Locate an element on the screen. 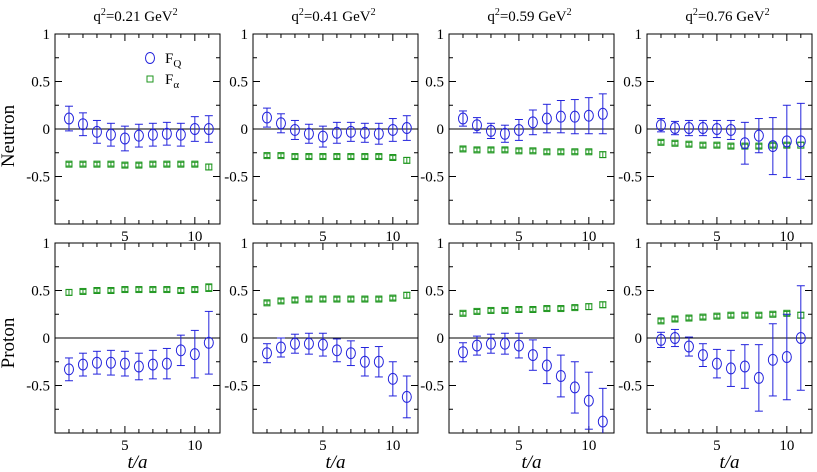 The image size is (817, 472). series-f-q is located at coordinates (532, 118).